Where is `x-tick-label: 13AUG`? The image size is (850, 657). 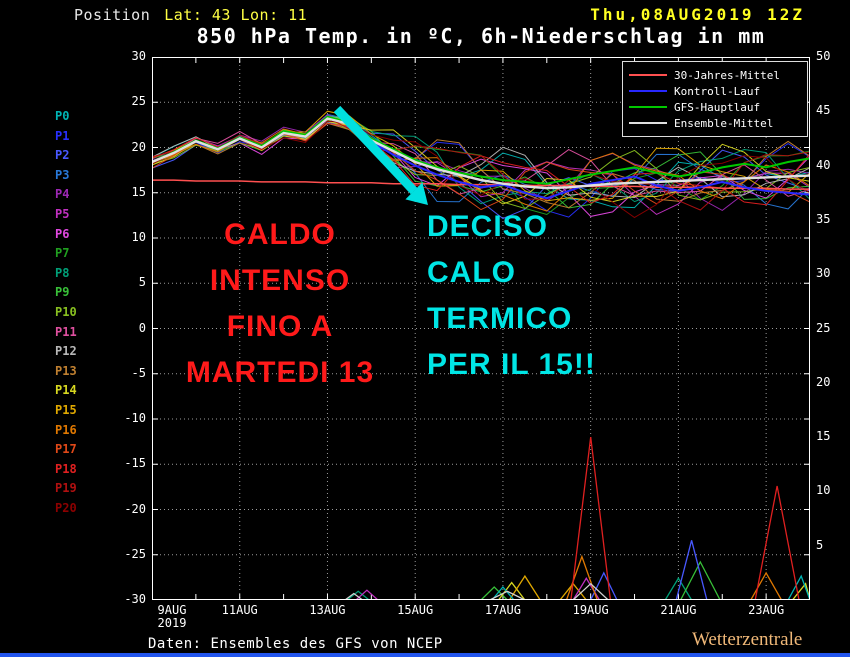
x-tick-label: 13AUG is located at coordinates (327, 610).